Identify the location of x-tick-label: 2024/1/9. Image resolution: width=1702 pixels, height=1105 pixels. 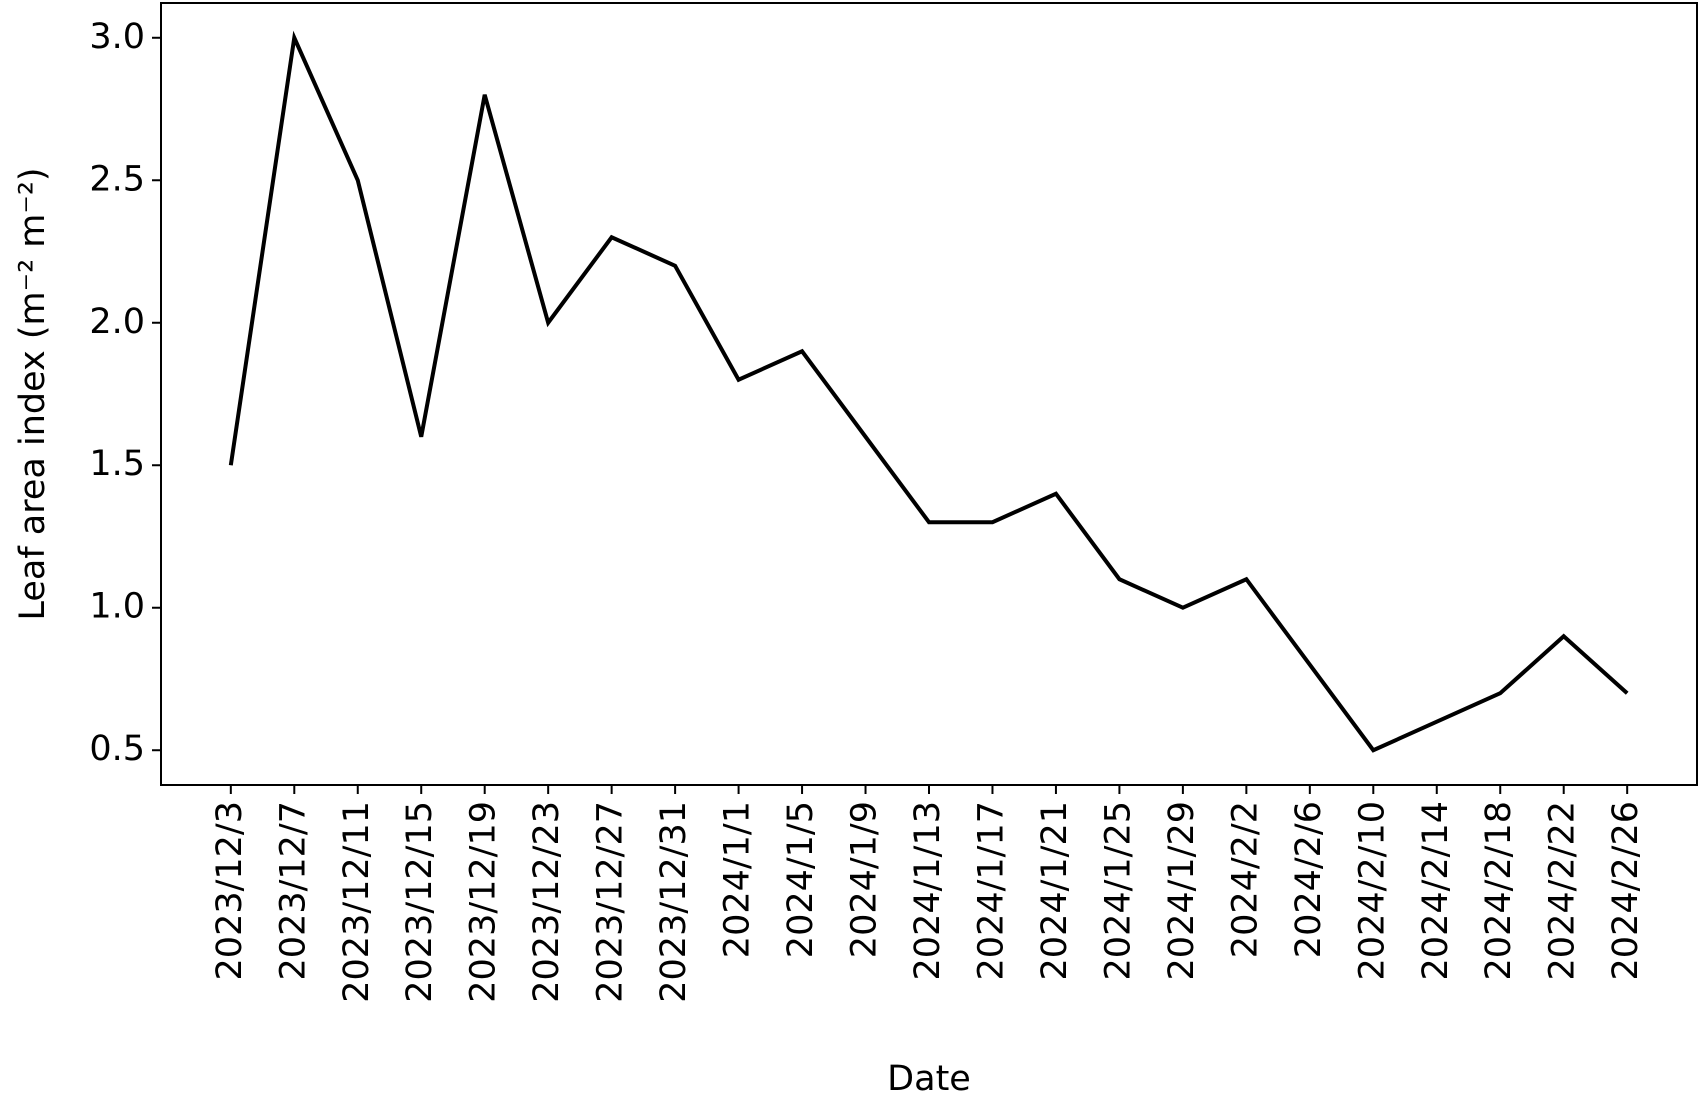
(865, 879).